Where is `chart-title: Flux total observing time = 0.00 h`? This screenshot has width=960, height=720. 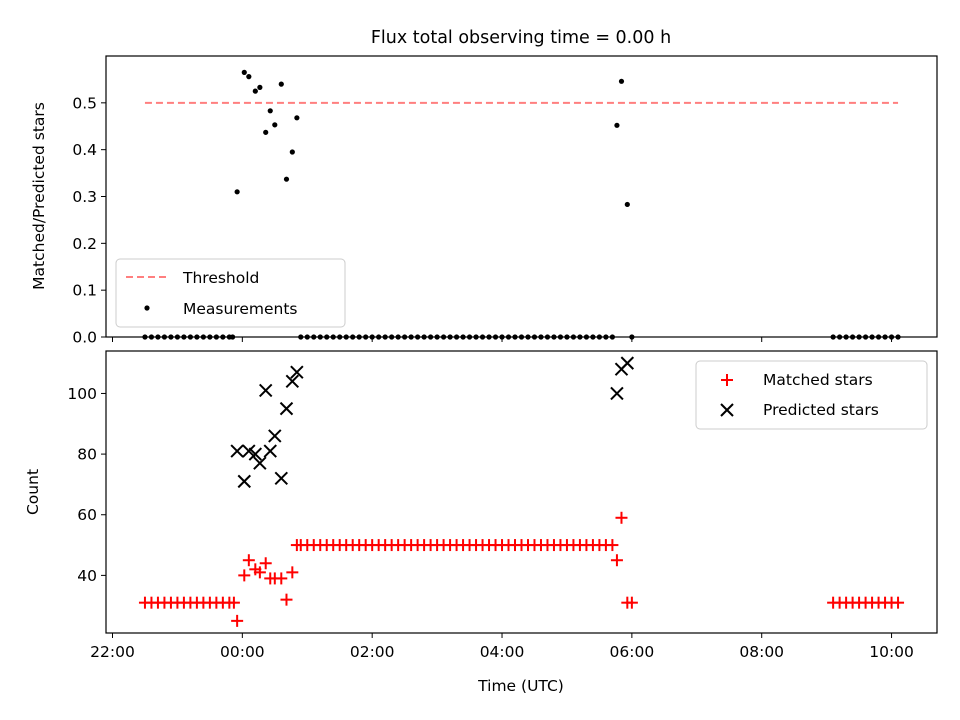 chart-title: Flux total observing time = 0.00 h is located at coordinates (521, 38).